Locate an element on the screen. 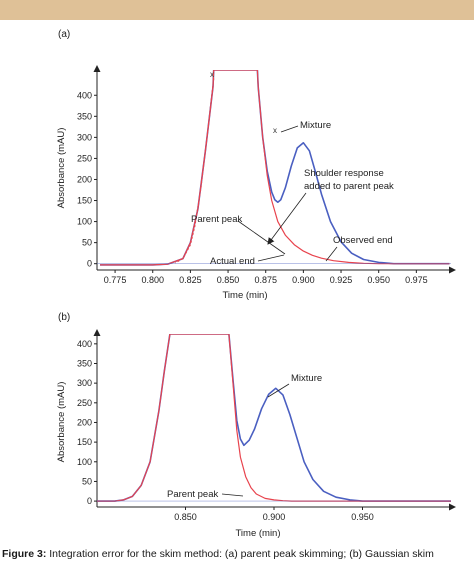 This screenshot has height=562, width=474. x-tick-label: 0.775 is located at coordinates (115, 280).